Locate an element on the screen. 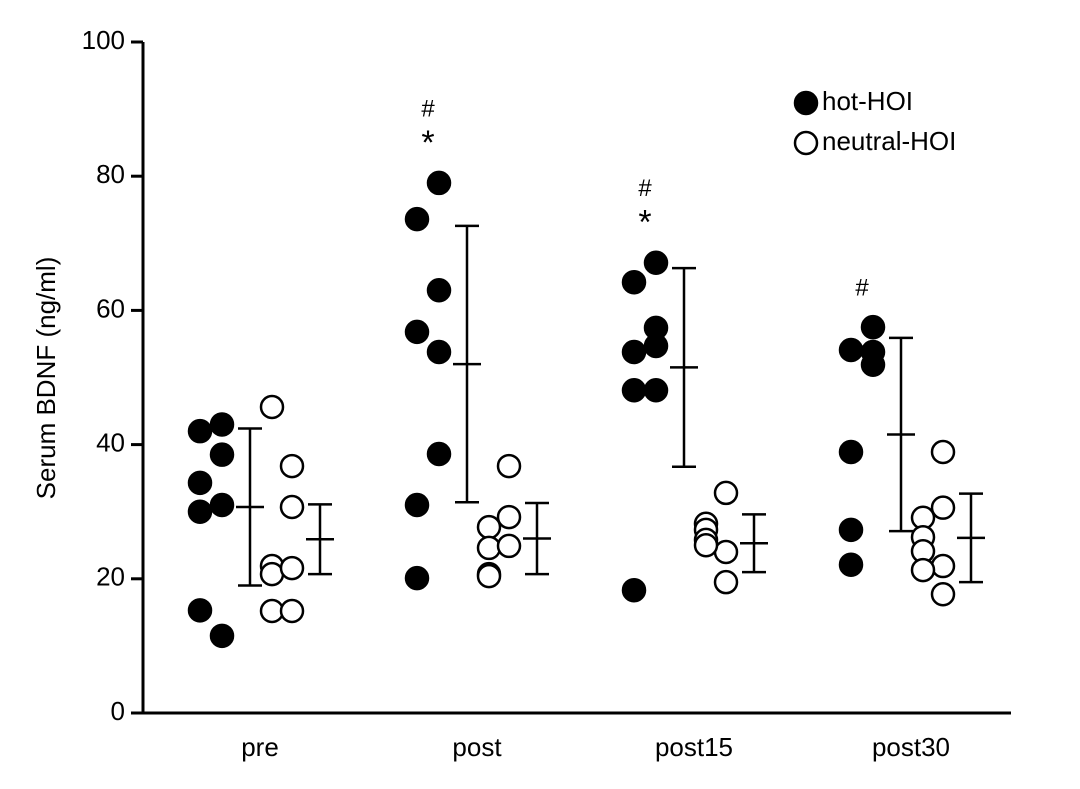  y-axis-title: Serum BDNF (ng/ml) is located at coordinates (46, 378).